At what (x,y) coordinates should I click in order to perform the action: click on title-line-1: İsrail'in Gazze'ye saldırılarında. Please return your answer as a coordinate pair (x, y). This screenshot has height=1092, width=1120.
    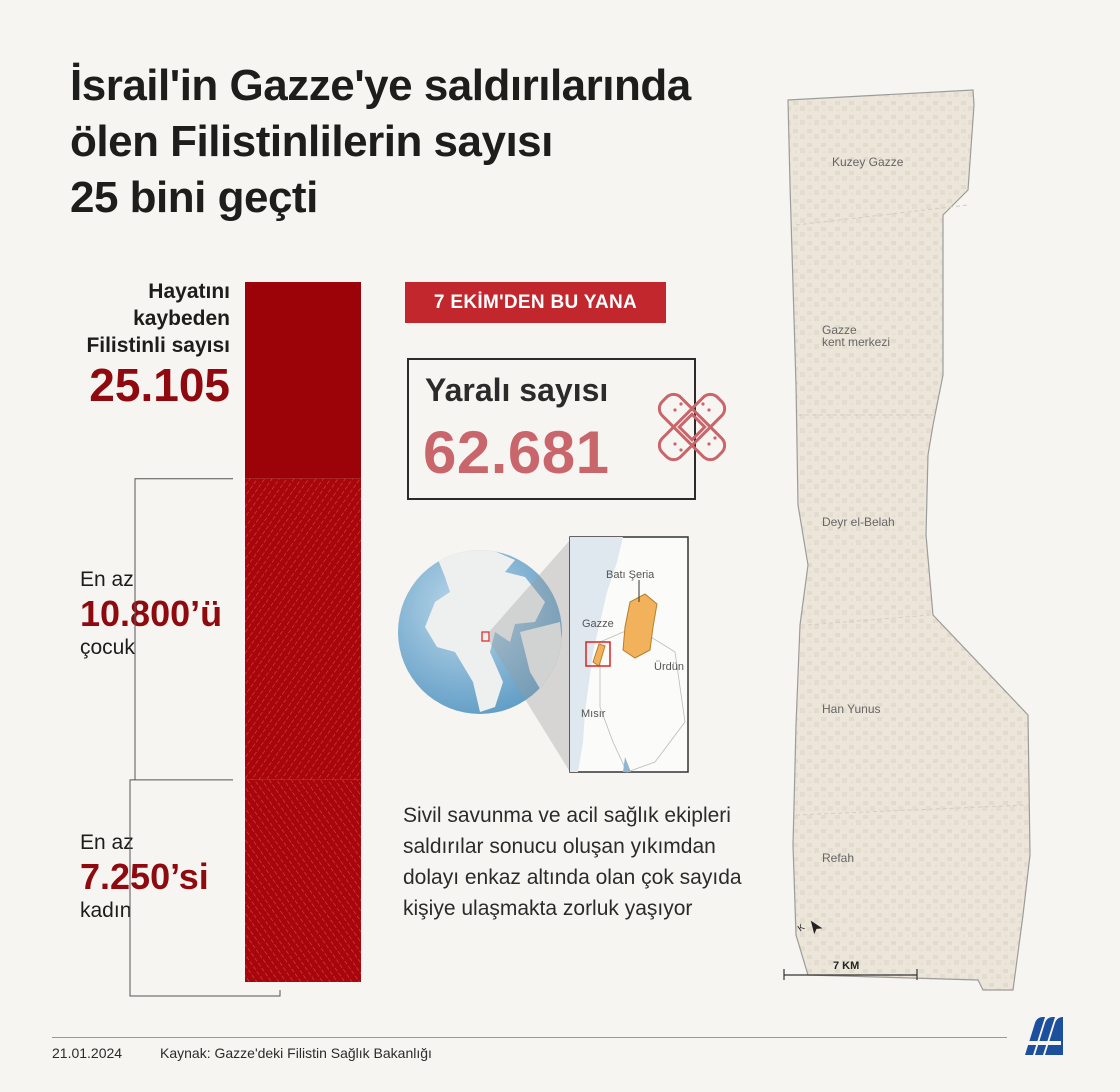
    Looking at the image, I should click on (380, 85).